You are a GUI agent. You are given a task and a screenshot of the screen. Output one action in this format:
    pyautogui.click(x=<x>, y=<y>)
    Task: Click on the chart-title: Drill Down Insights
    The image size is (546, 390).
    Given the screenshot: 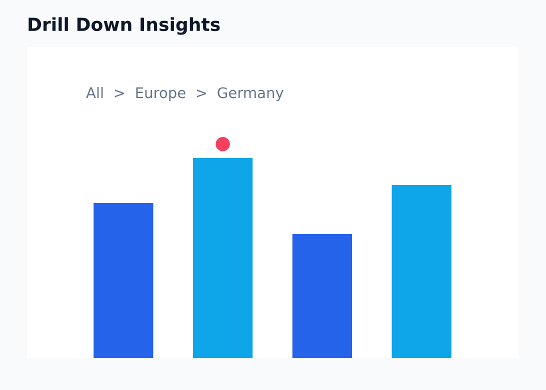 What is the action you would take?
    pyautogui.click(x=124, y=26)
    